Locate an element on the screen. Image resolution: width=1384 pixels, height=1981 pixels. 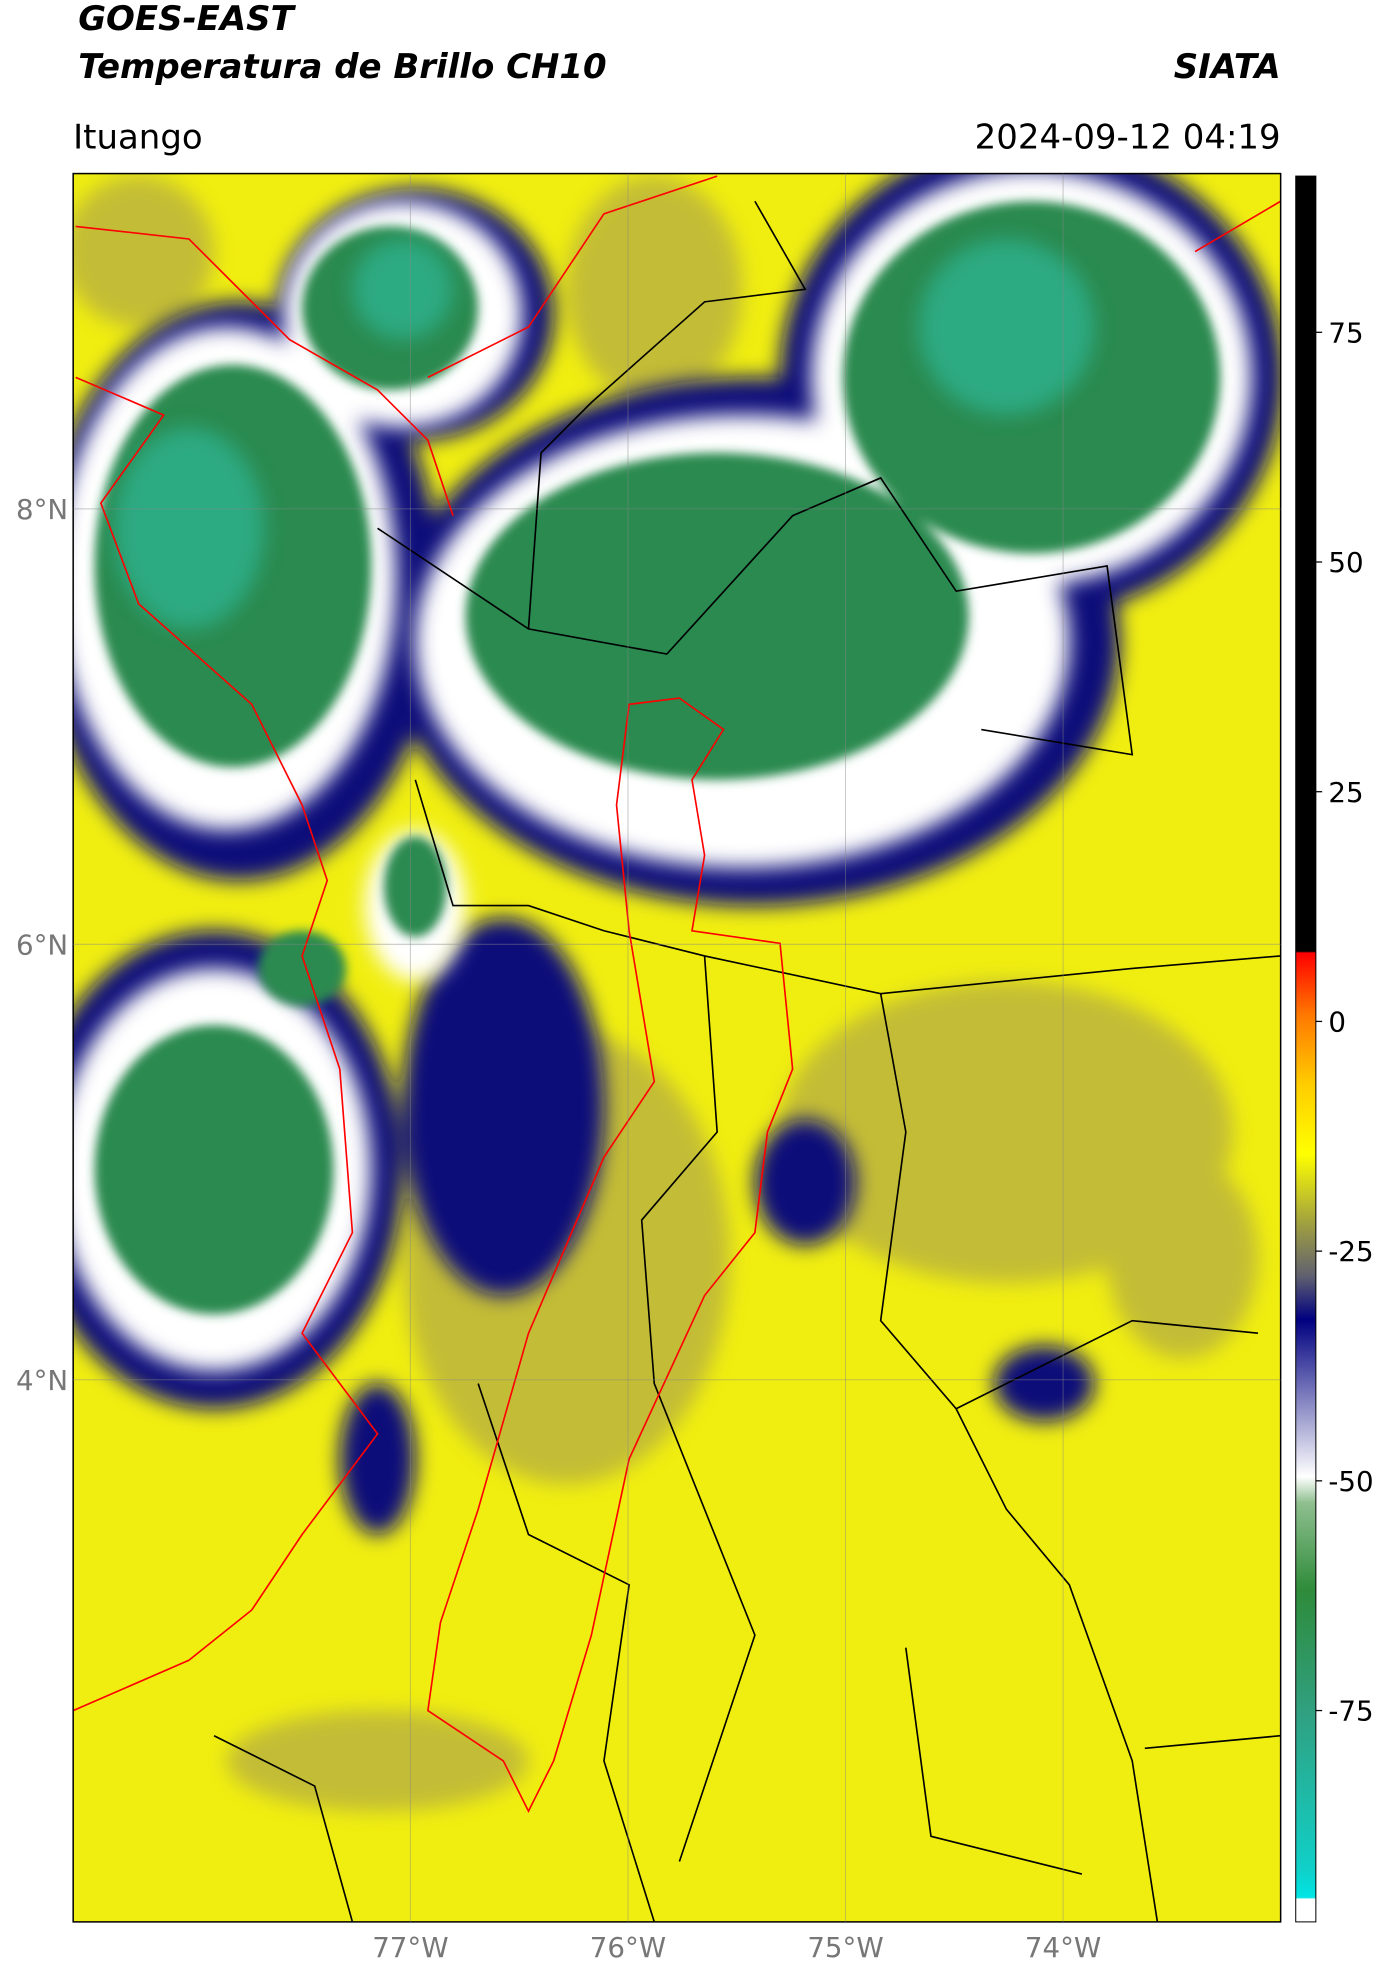
location: Ituango is located at coordinates (138, 137).